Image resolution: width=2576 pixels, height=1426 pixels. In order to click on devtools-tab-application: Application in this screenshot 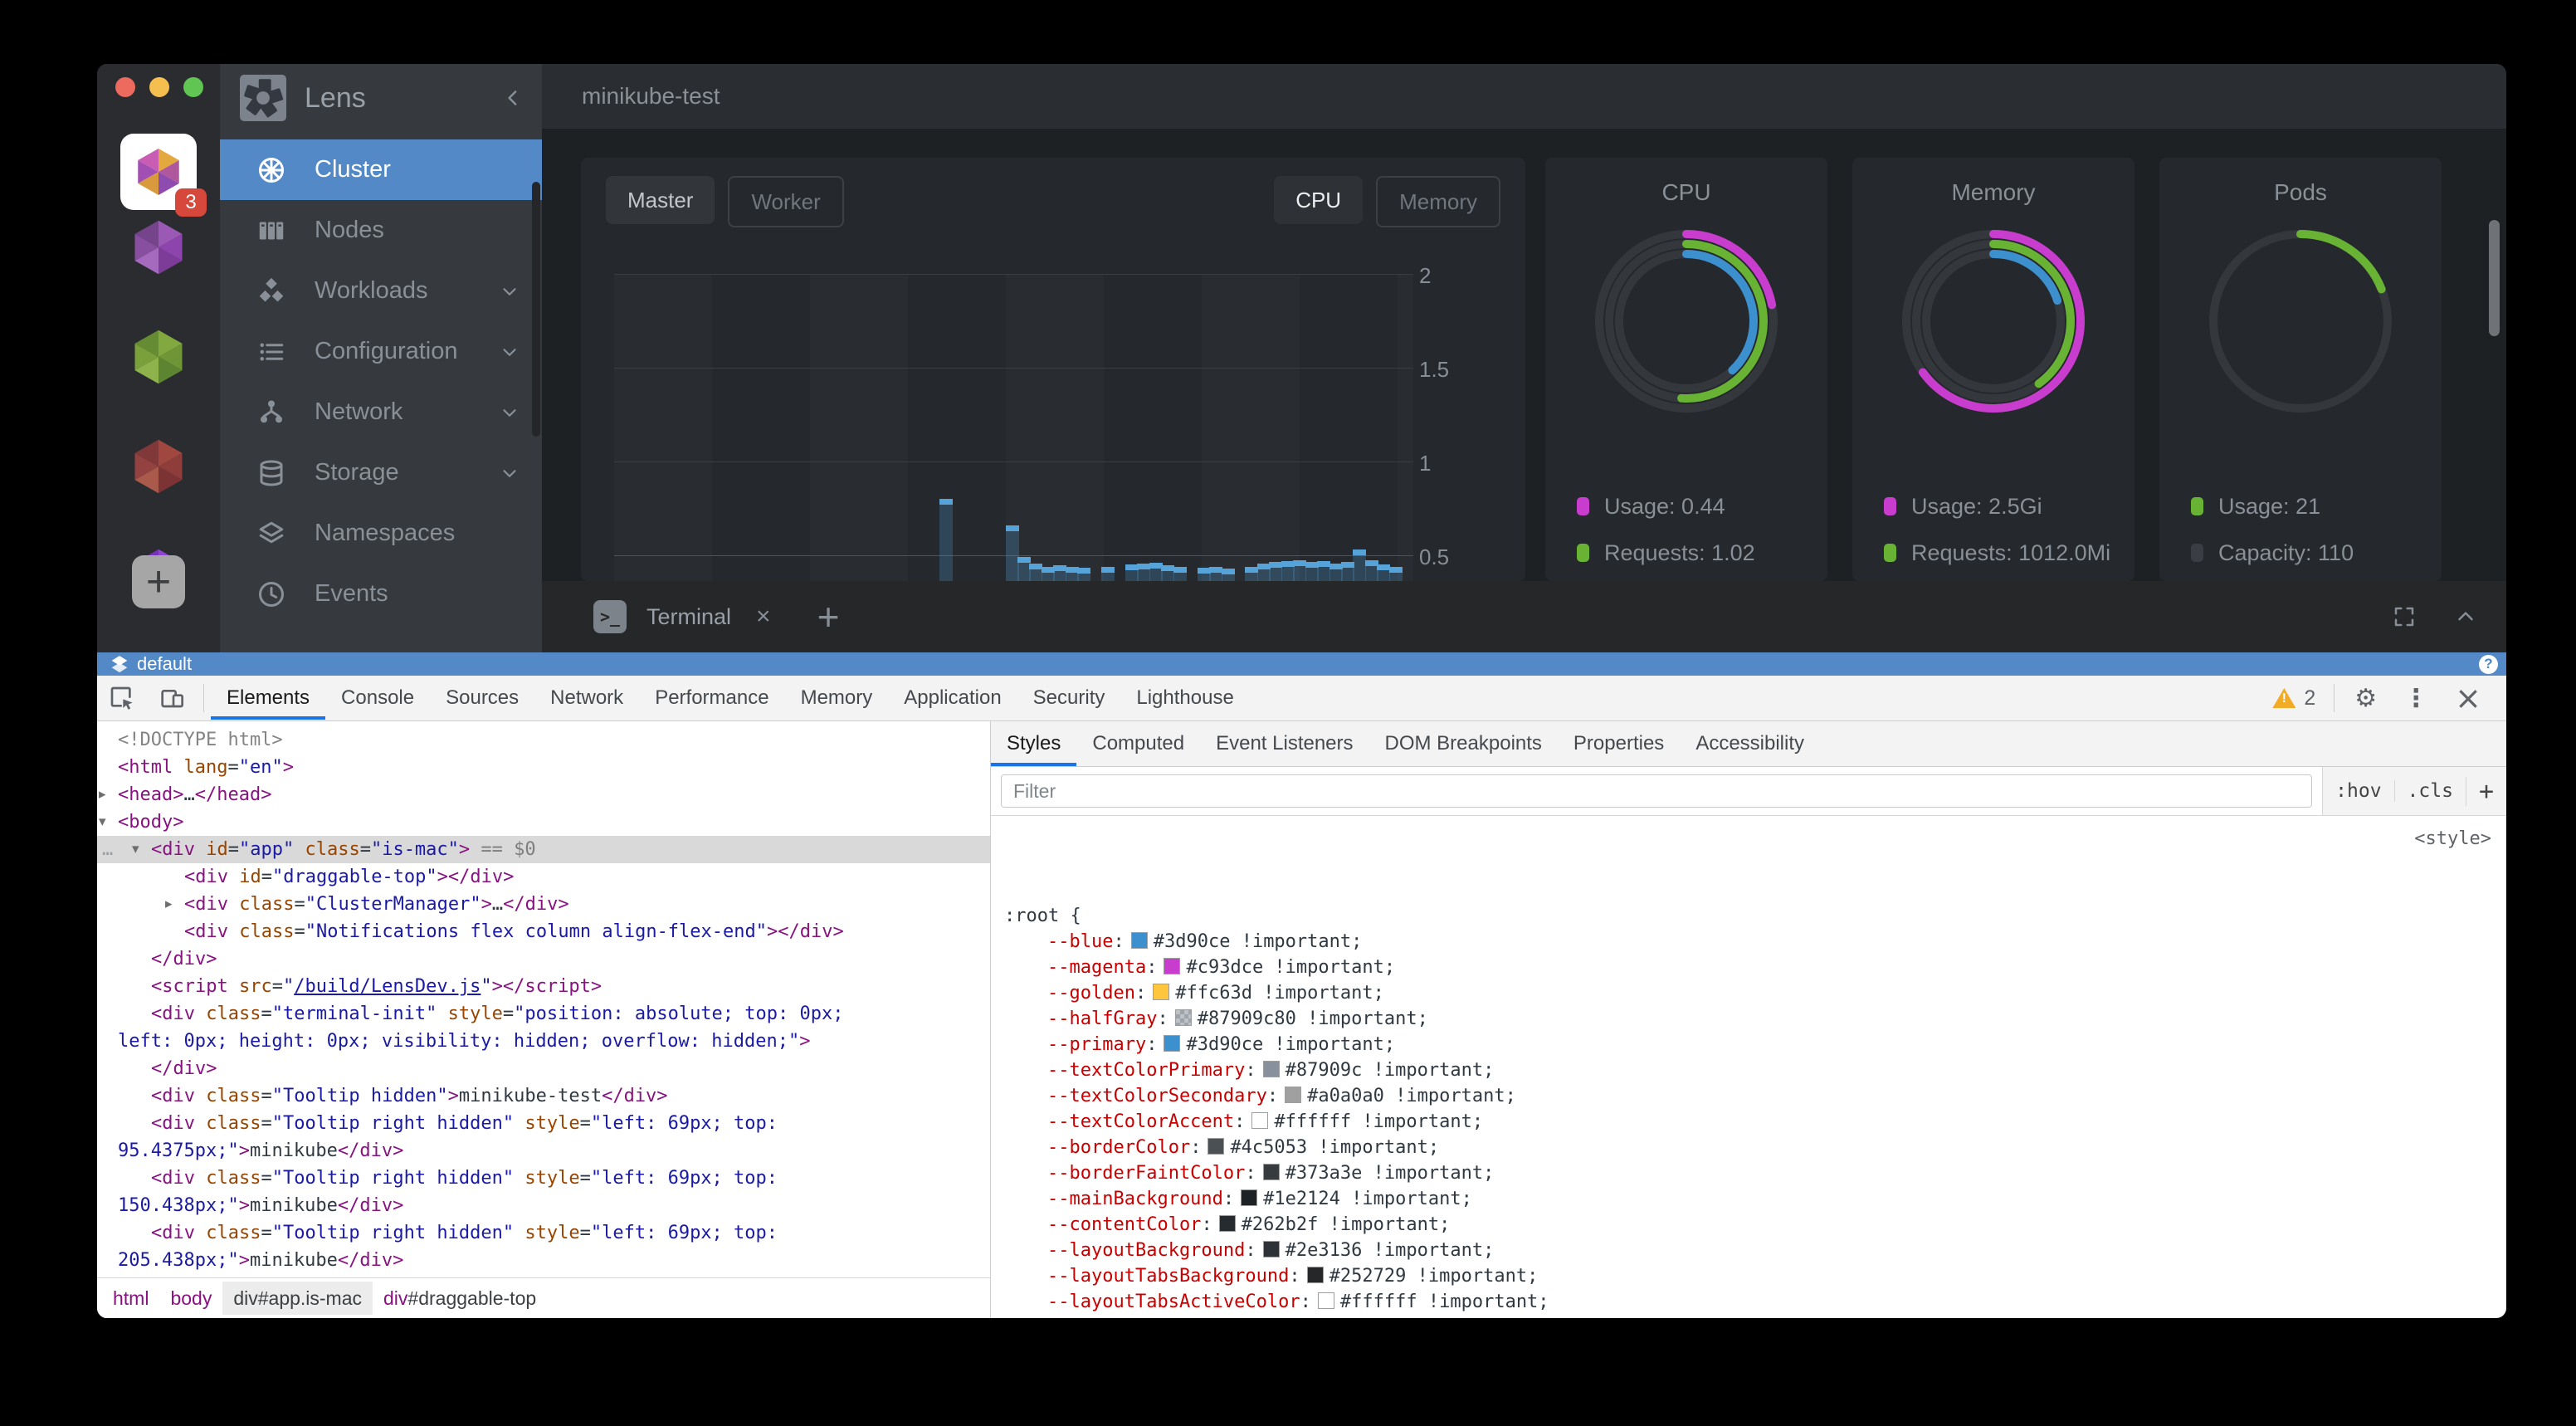, I will do `click(953, 697)`.